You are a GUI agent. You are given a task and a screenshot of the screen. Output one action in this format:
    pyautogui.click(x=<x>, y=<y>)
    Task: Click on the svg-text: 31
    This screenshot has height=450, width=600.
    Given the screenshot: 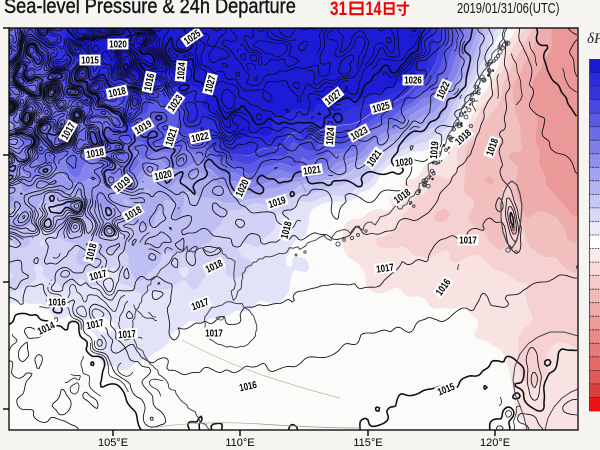 What is the action you would take?
    pyautogui.click(x=338, y=10)
    